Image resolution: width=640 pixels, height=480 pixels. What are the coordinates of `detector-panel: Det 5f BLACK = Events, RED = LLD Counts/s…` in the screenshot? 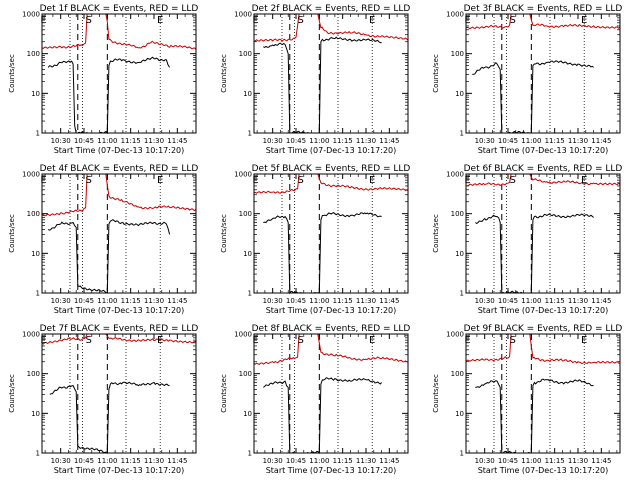 It's located at (315, 239).